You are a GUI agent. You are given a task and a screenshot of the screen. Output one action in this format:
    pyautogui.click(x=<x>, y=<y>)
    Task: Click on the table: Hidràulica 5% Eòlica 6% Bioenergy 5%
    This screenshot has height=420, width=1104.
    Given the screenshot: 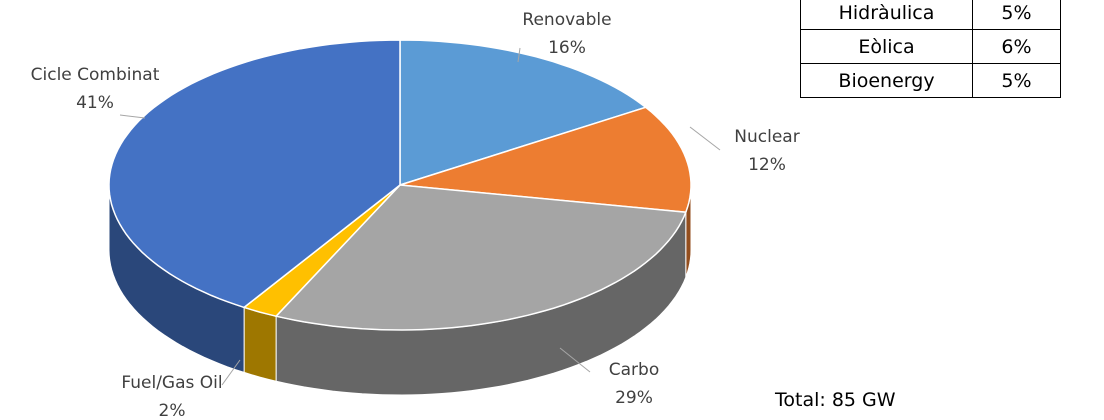 What is the action you would take?
    pyautogui.click(x=930, y=49)
    